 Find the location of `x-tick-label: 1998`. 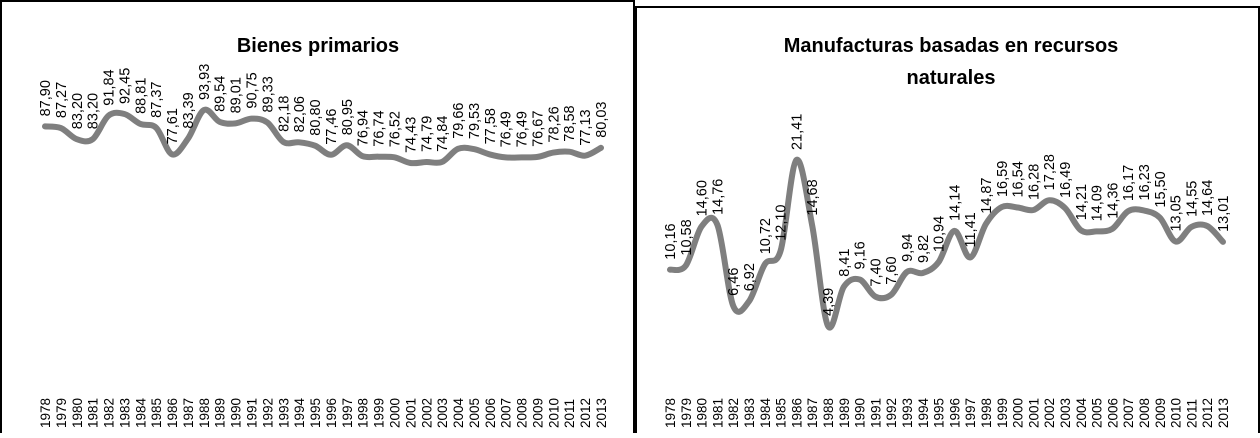

x-tick-label: 1998 is located at coordinates (363, 413).